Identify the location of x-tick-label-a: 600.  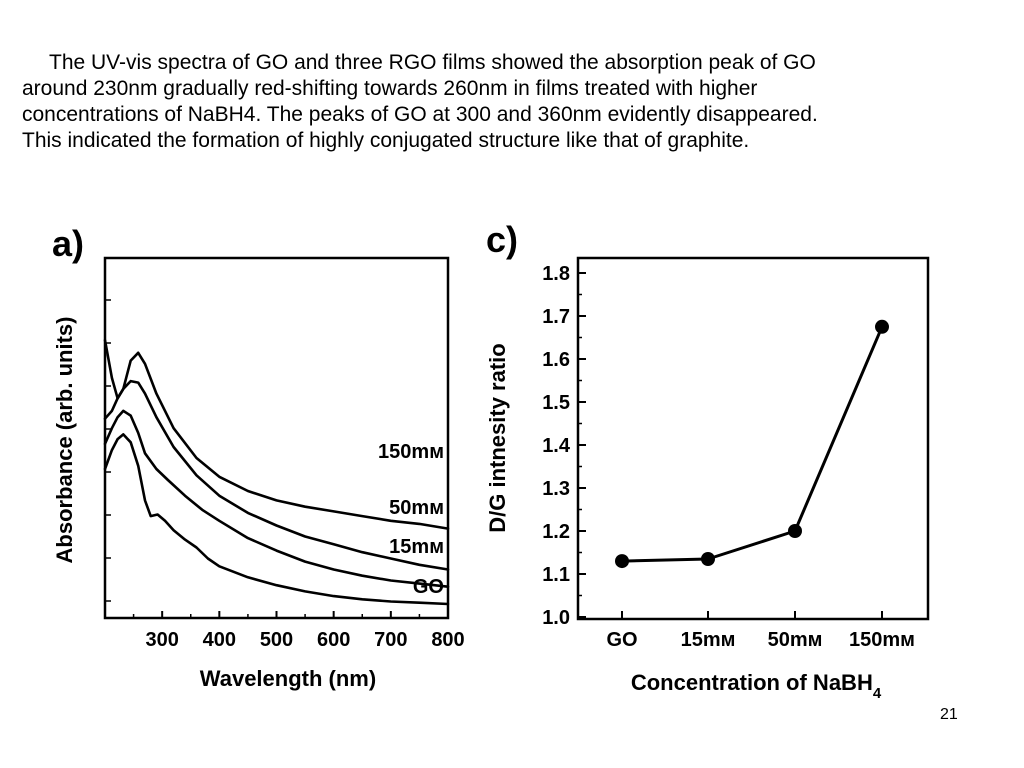
(333, 640).